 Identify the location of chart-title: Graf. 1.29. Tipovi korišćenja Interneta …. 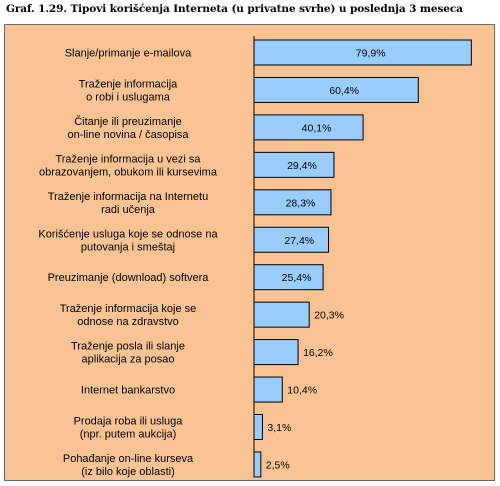
(234, 9).